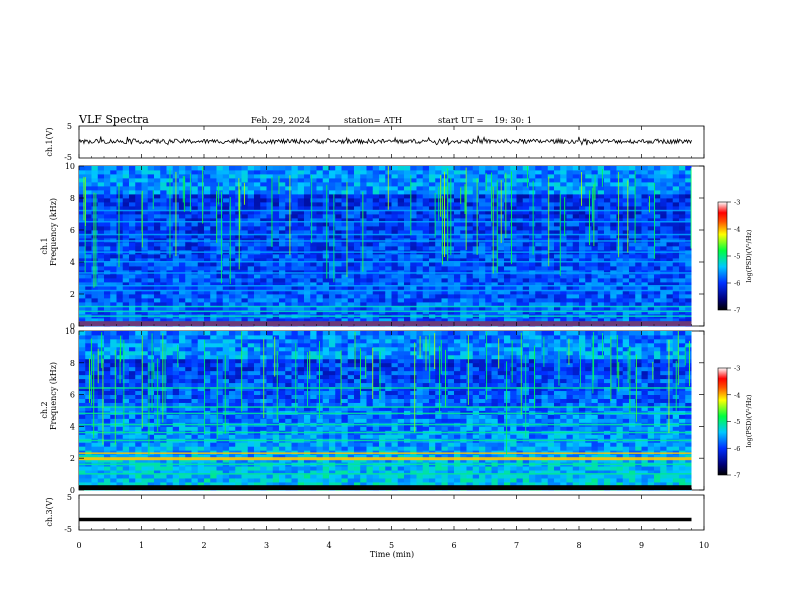 The height and width of the screenshot is (612, 792). I want to click on waveform-line, so click(385, 140).